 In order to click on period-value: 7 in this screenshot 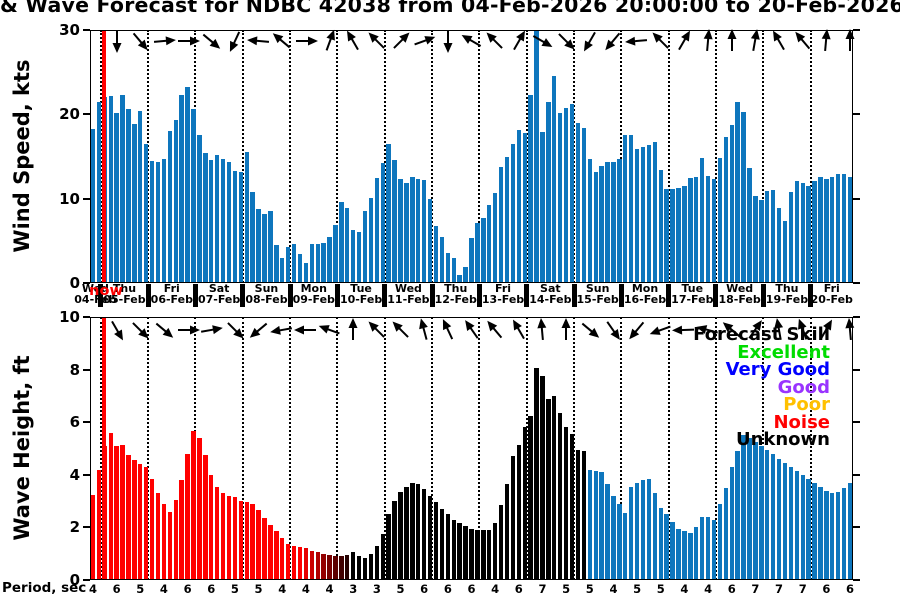, I will do `click(542, 589)`.